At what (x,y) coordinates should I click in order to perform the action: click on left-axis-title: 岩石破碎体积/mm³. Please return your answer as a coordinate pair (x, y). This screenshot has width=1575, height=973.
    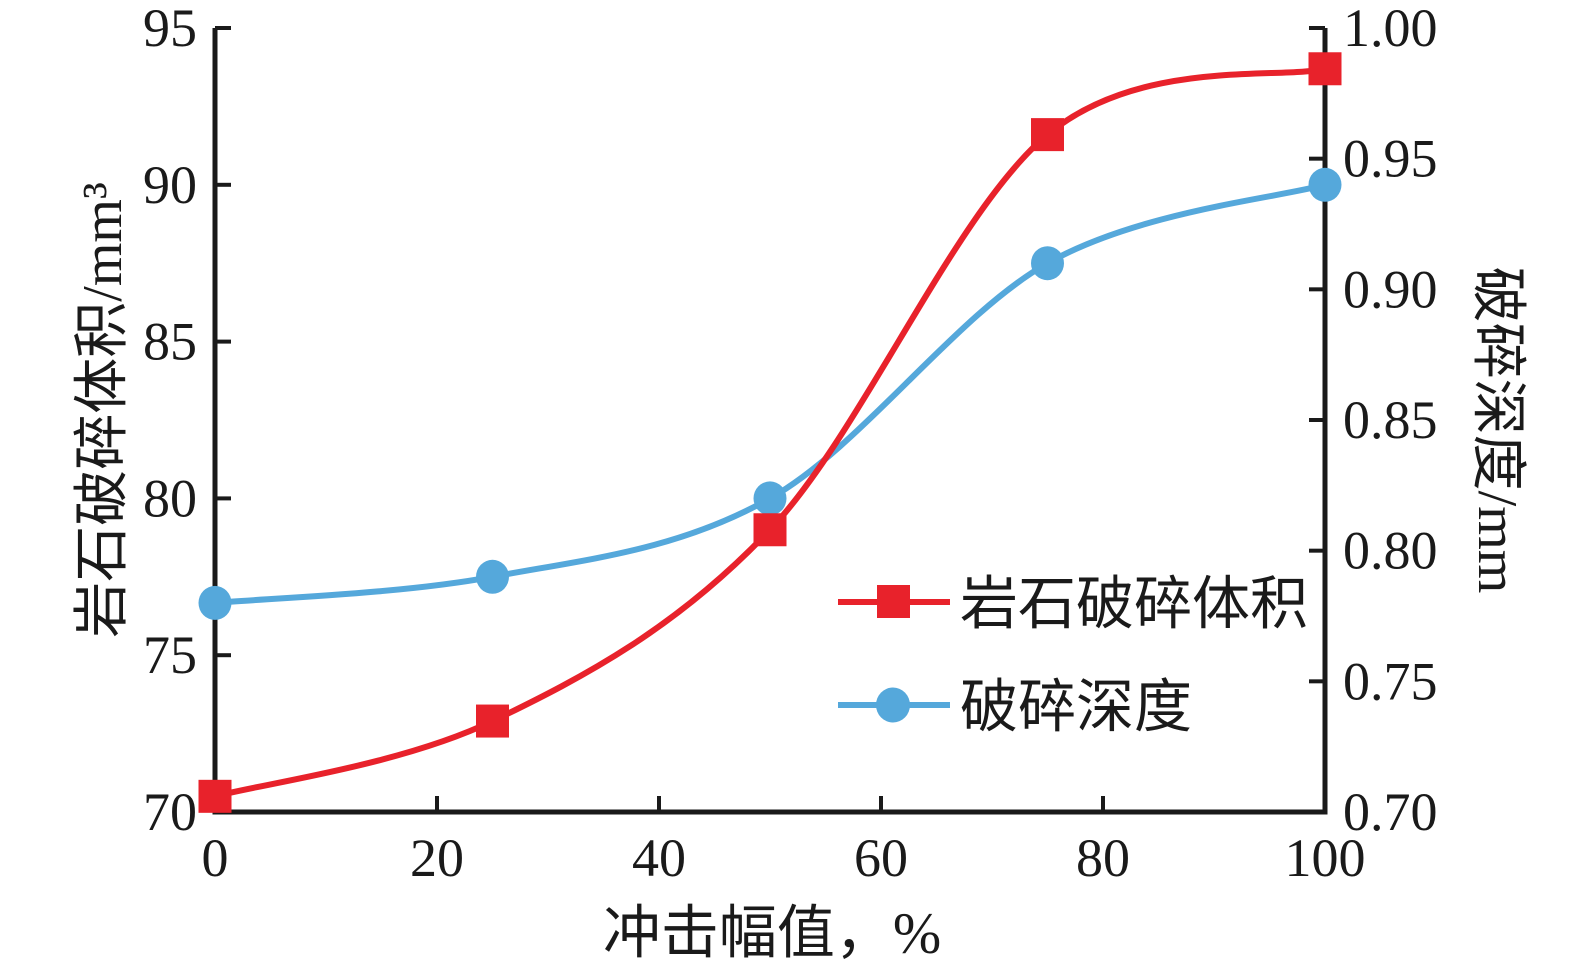
    Looking at the image, I should click on (103, 409).